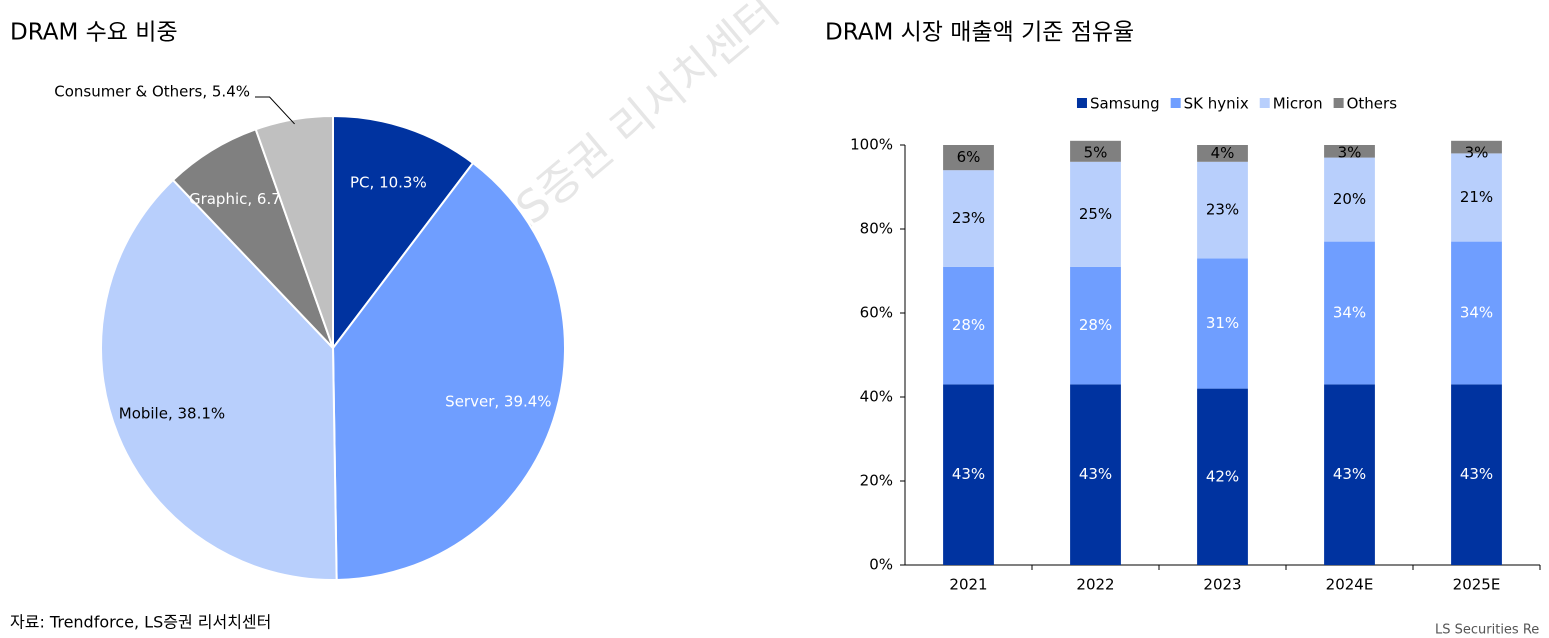 The height and width of the screenshot is (638, 1549). I want to click on legend-item: Micron, so click(1291, 104).